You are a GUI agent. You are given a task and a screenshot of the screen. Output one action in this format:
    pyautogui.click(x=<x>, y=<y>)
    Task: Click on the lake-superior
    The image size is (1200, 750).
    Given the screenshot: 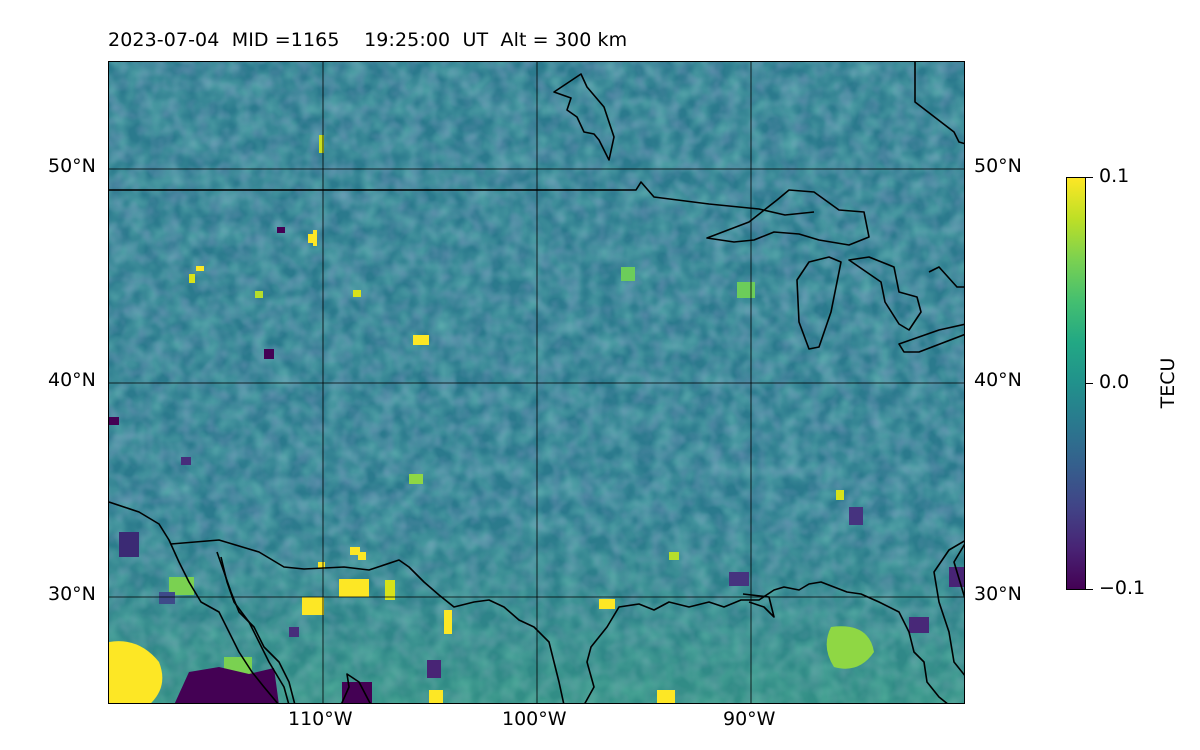 What is the action you would take?
    pyautogui.click(x=788, y=217)
    